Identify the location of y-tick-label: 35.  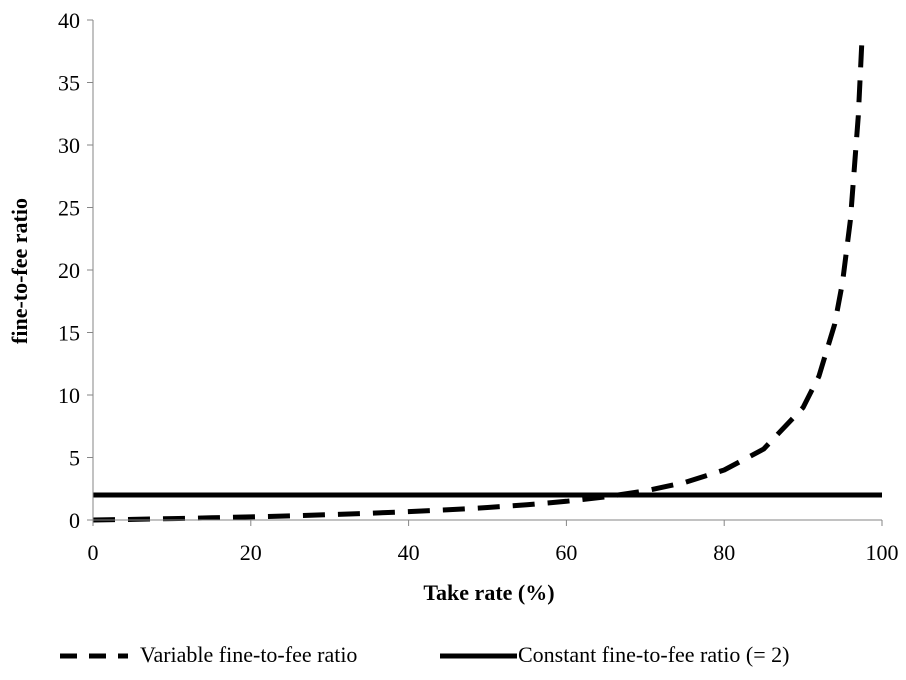
(69, 83).